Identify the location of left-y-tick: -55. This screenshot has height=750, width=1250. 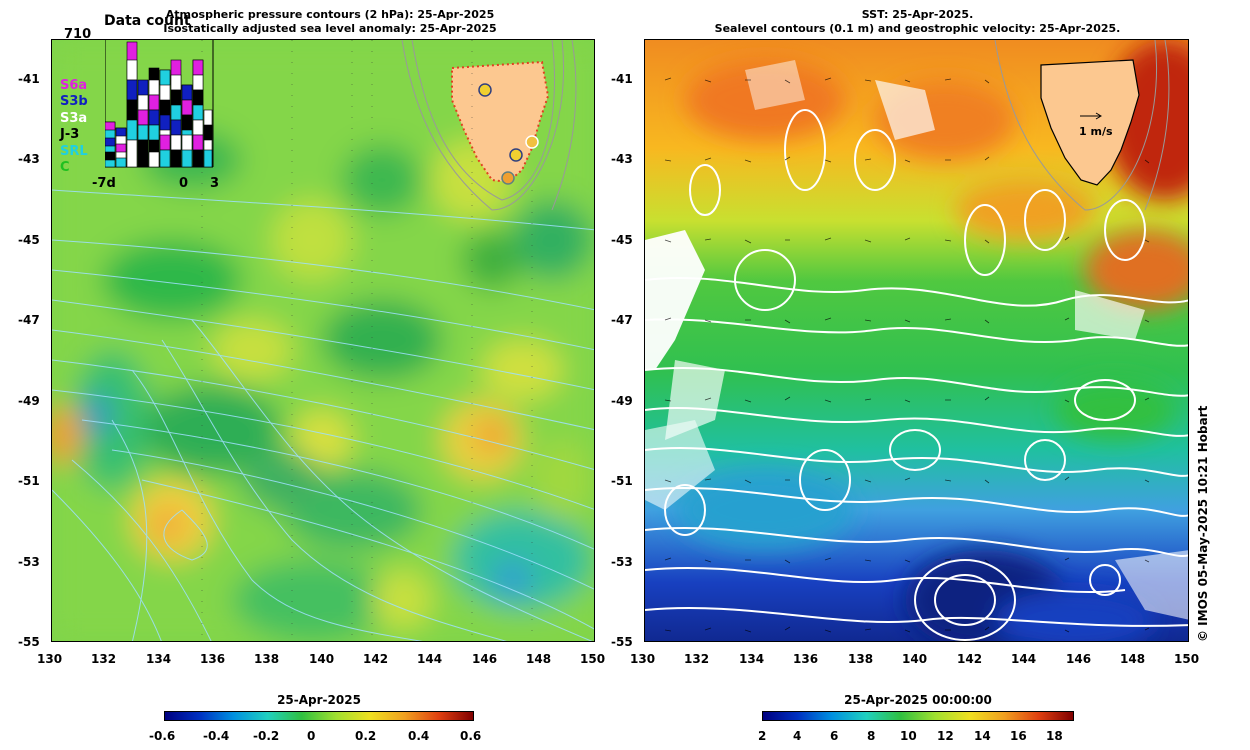
(29, 642).